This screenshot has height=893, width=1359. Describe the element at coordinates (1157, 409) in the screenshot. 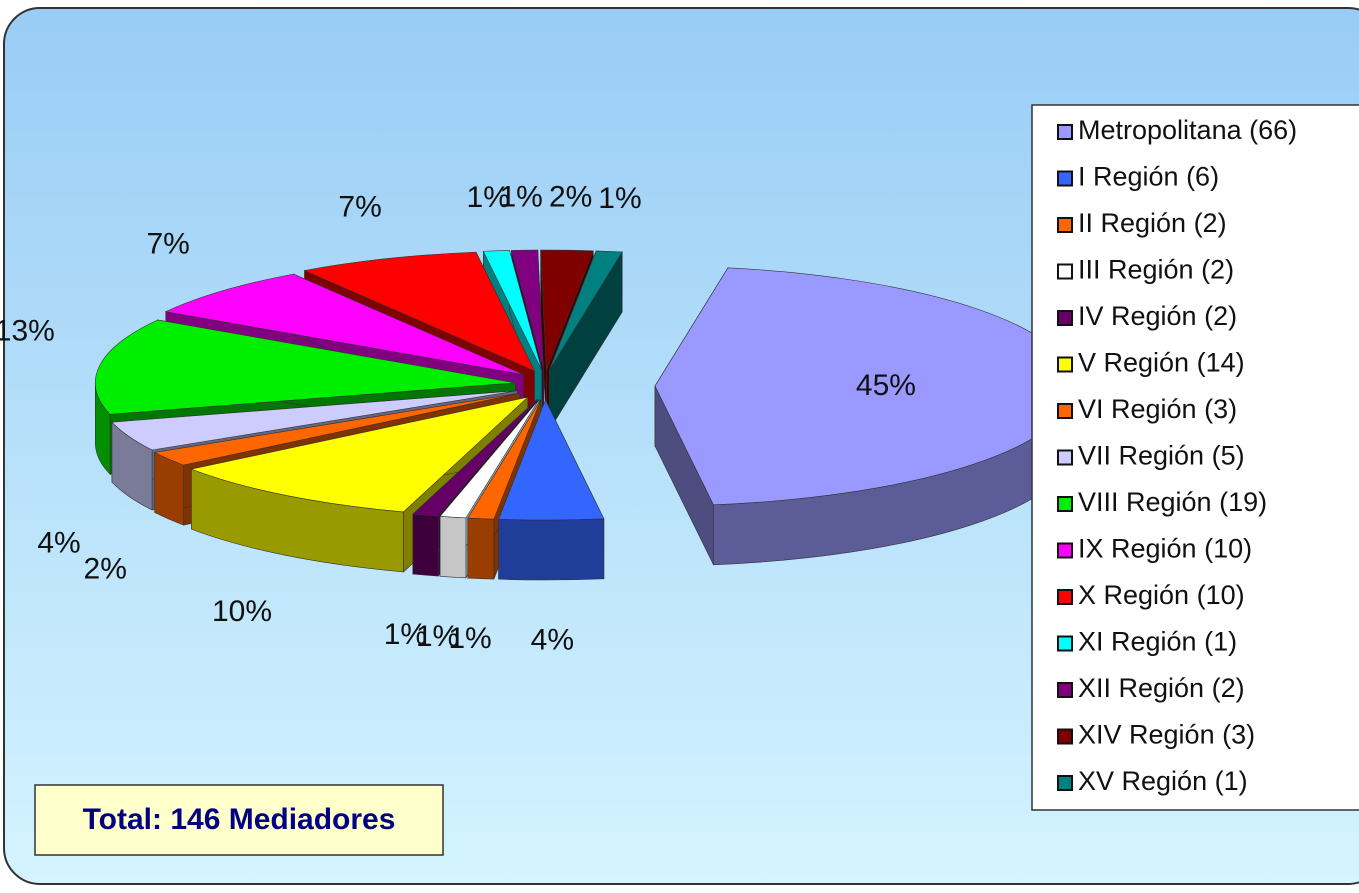

I see `legend-label: VI Región (3)` at that location.